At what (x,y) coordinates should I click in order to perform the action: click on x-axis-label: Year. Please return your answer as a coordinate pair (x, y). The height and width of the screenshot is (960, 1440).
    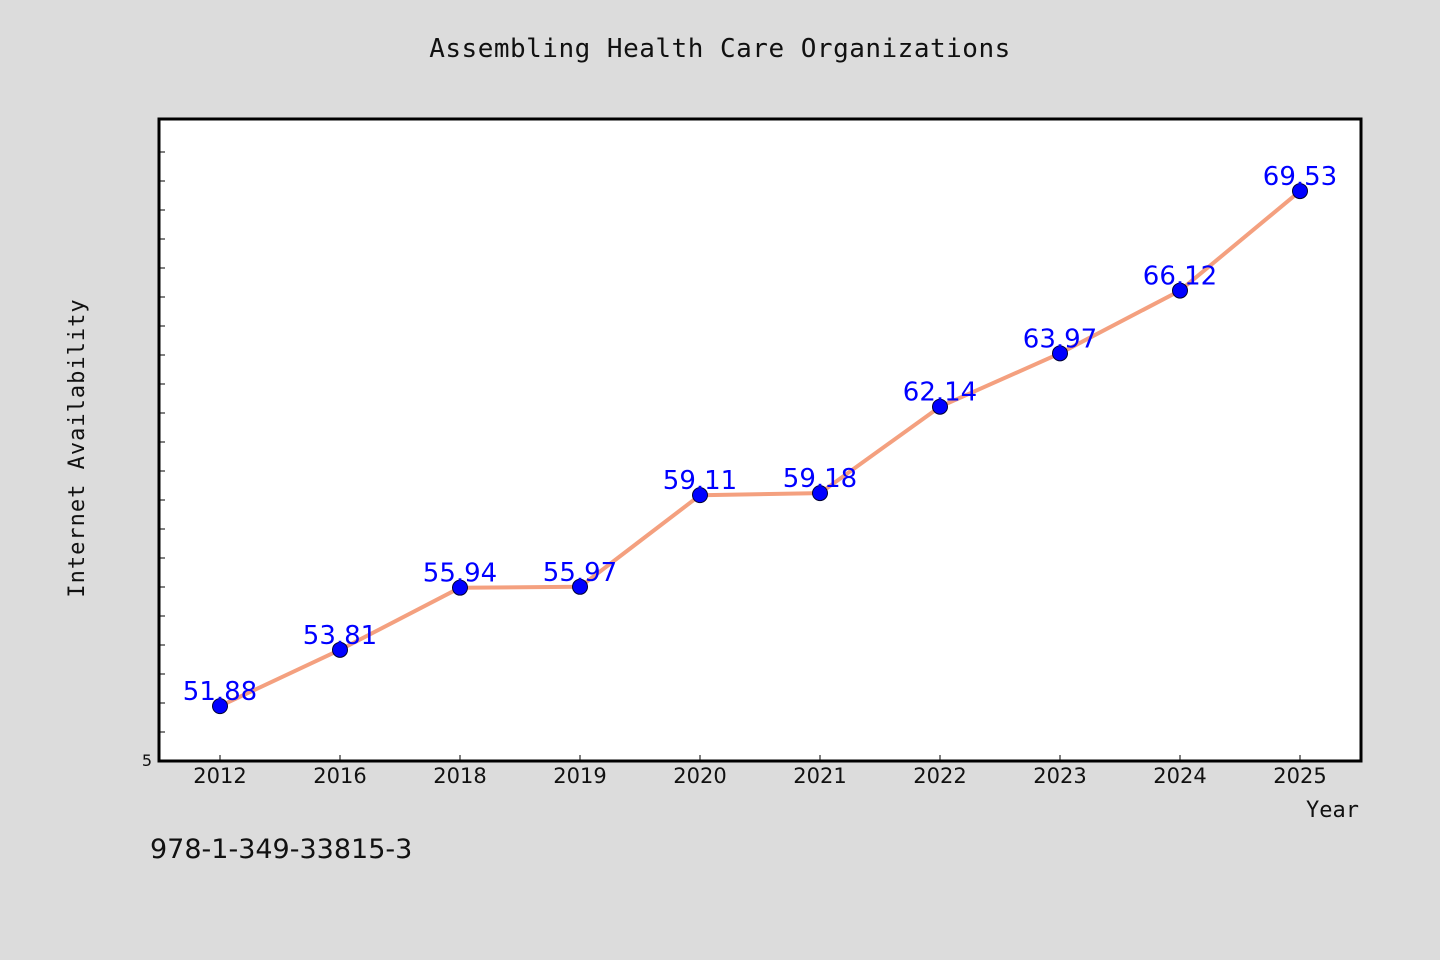
    Looking at the image, I should click on (1332, 810).